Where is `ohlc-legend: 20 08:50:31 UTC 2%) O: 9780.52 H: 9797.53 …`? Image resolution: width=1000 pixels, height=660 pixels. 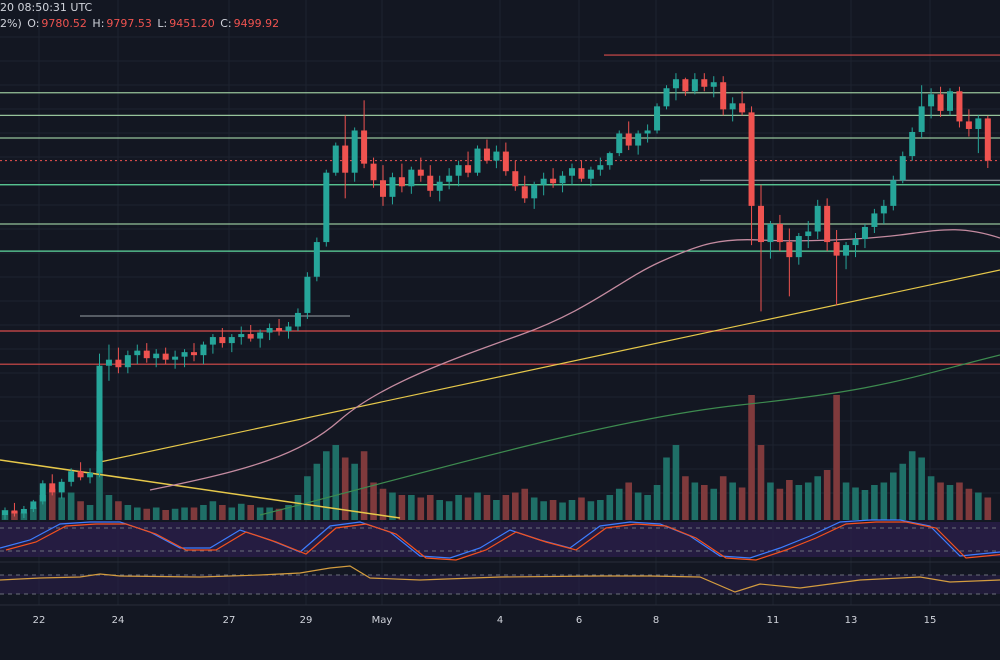
ohlc-legend: 20 08:50:31 UTC 2%) O: 9780.52 H: 9797.53 … is located at coordinates (140, 16).